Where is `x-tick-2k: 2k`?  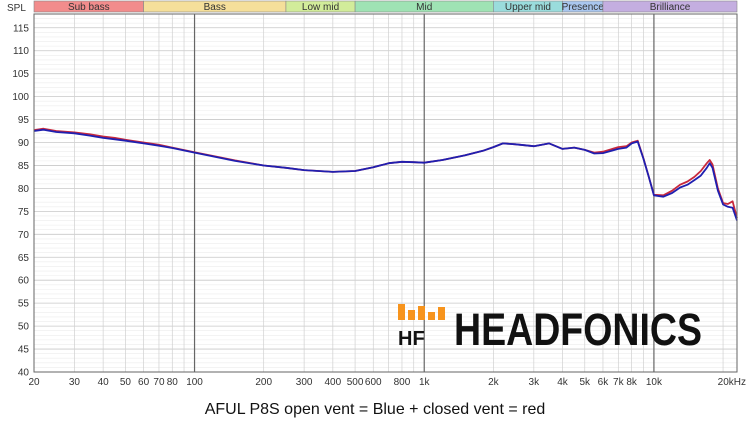
x-tick-2k: 2k is located at coordinates (494, 382).